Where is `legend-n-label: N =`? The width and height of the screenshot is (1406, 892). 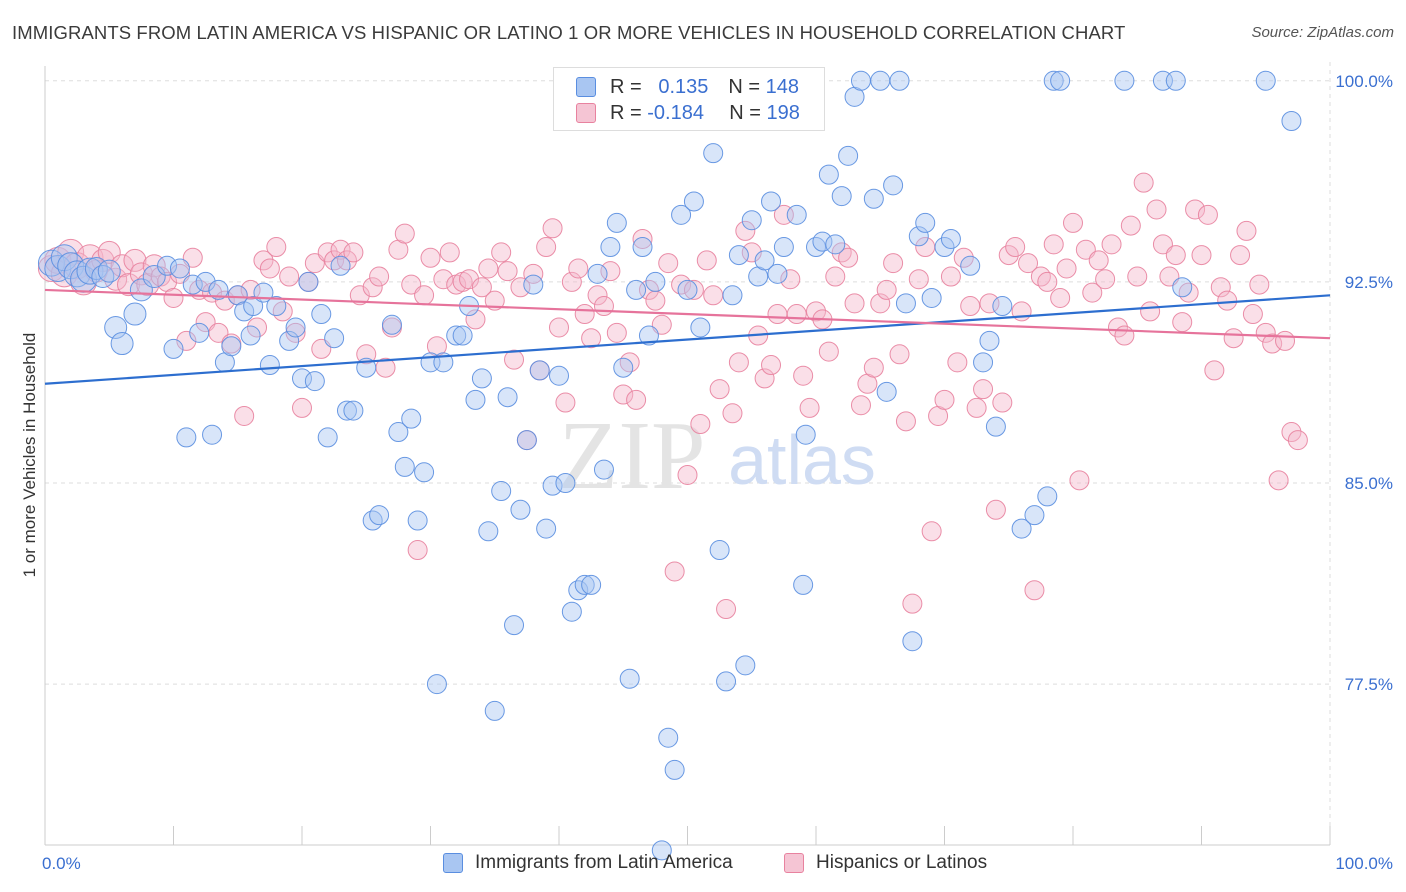 legend-n-label: N = is located at coordinates (745, 112).